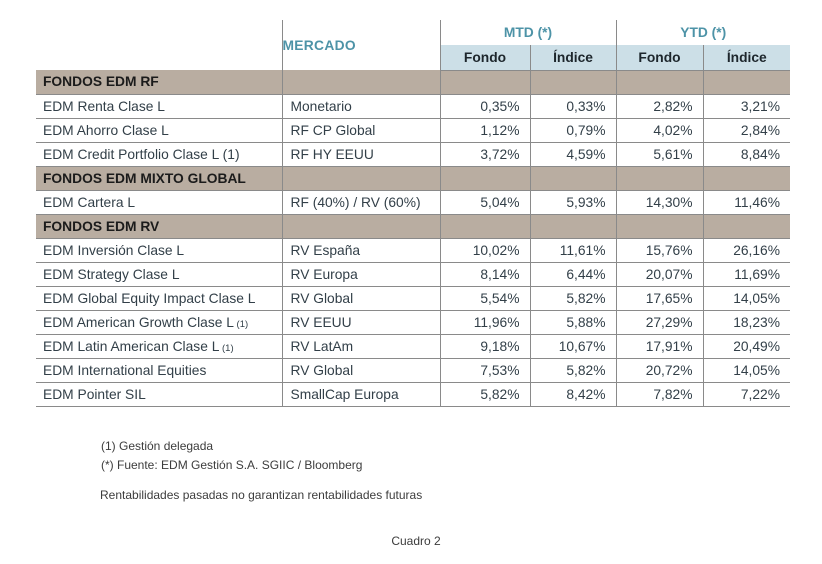 This screenshot has width=822, height=564. What do you see at coordinates (573, 346) in the screenshot?
I see `mtd-indice-cell: 10,67%` at bounding box center [573, 346].